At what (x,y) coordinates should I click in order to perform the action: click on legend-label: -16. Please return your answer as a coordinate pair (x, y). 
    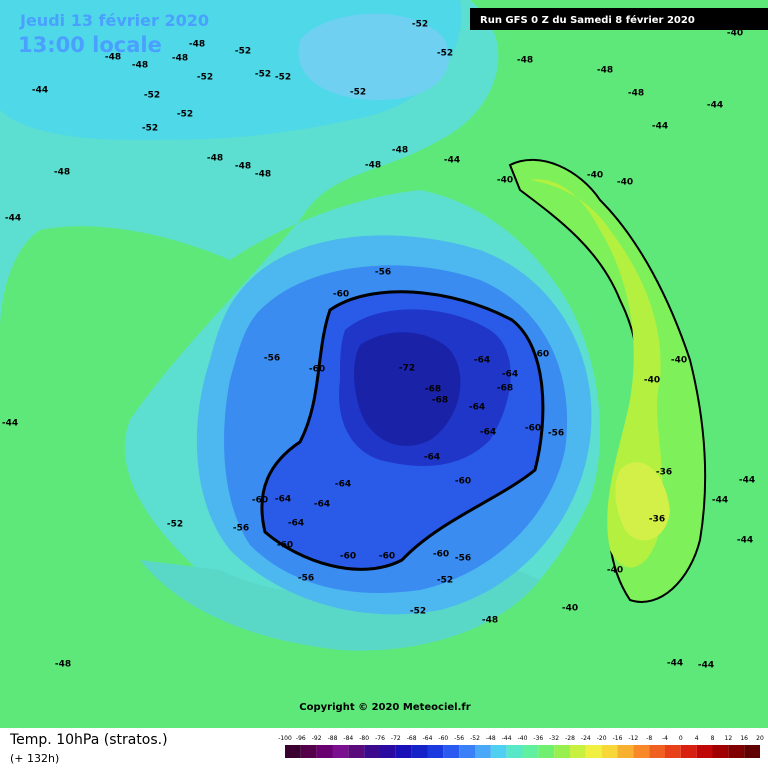
    Looking at the image, I should click on (618, 738).